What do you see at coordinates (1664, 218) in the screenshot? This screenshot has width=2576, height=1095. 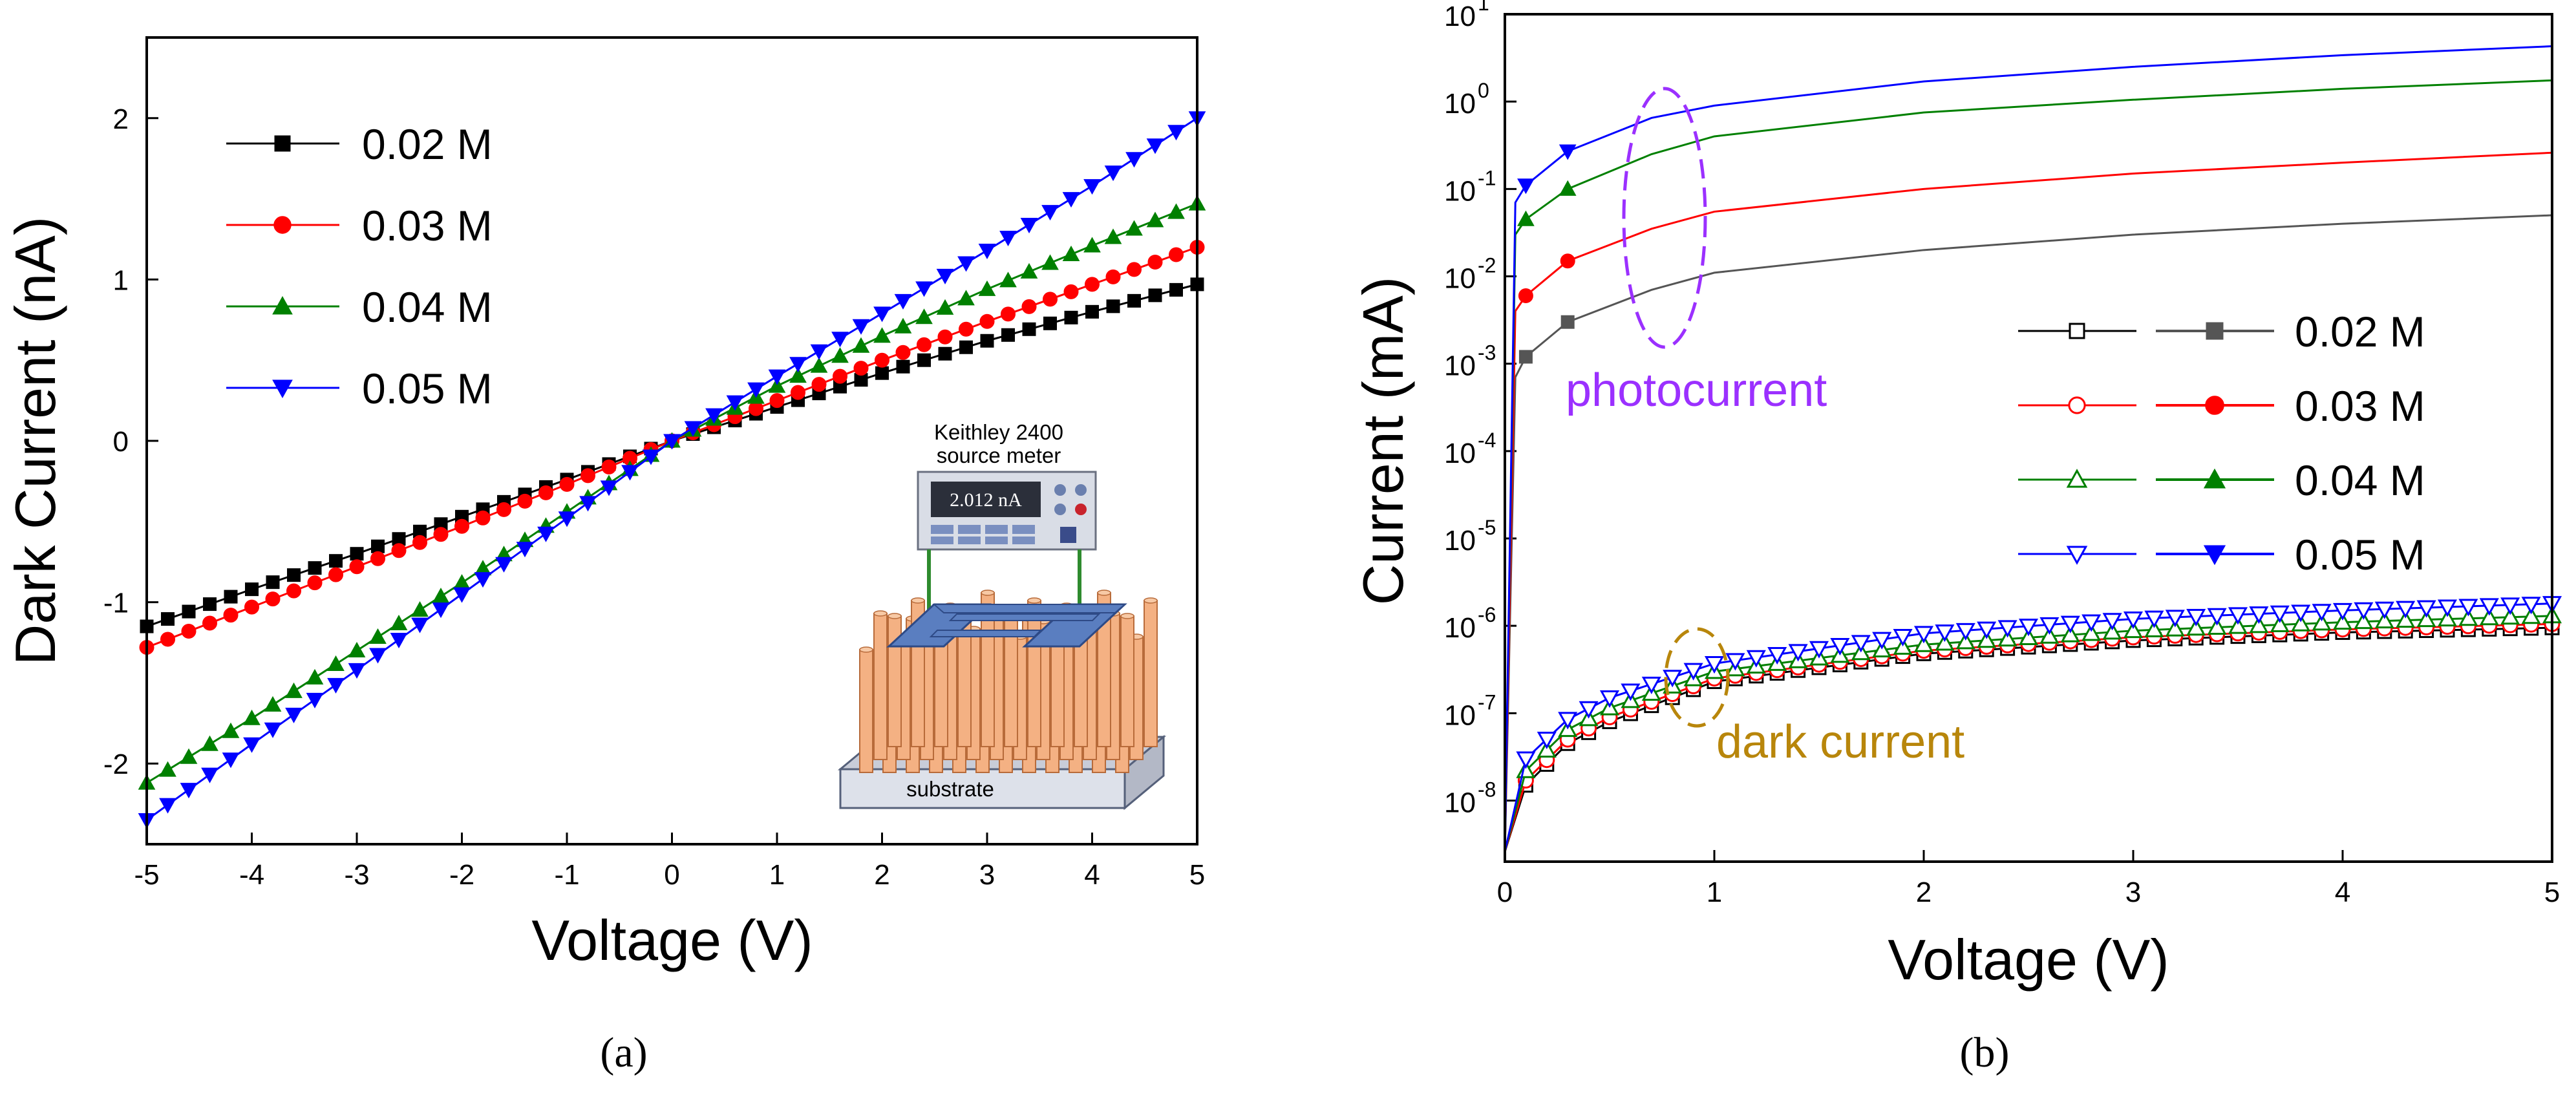 I see `photocurrent-ellipse` at bounding box center [1664, 218].